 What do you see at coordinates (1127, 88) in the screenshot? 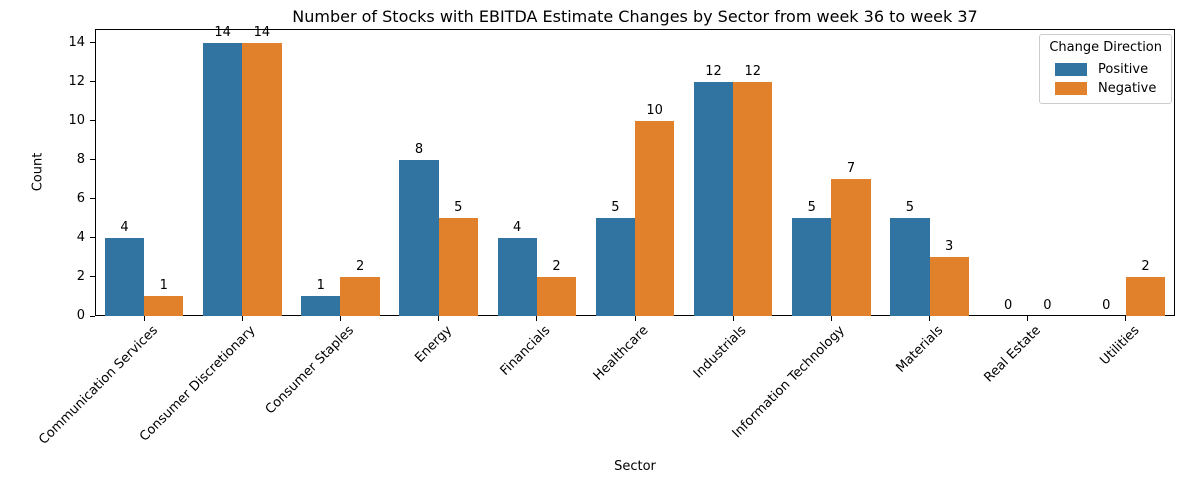
I see `legend-label: Negative` at bounding box center [1127, 88].